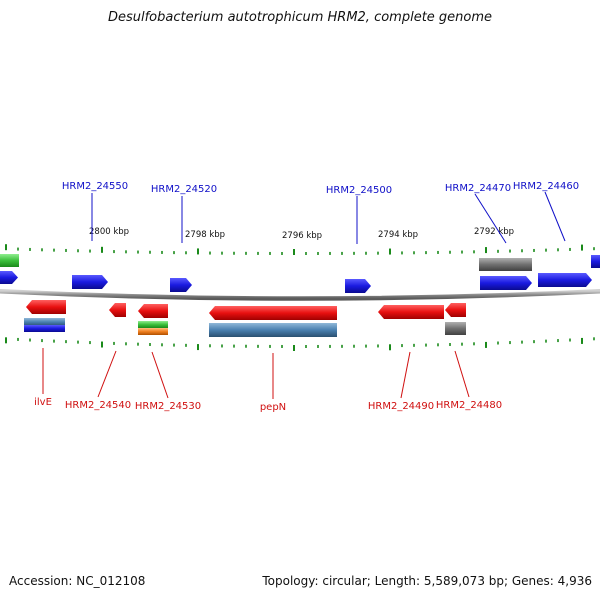 This screenshot has width=600, height=600. Describe the element at coordinates (205, 235) in the screenshot. I see `scale-label: 2798 kbp` at that location.